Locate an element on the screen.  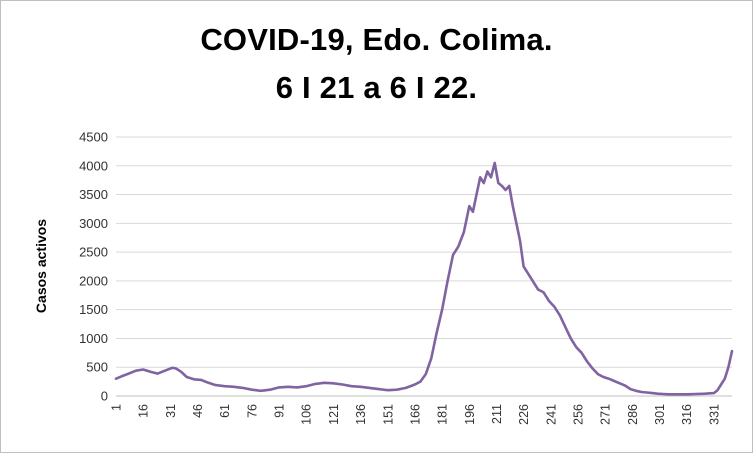
x-tick-label: 16 is located at coordinates (144, 411).